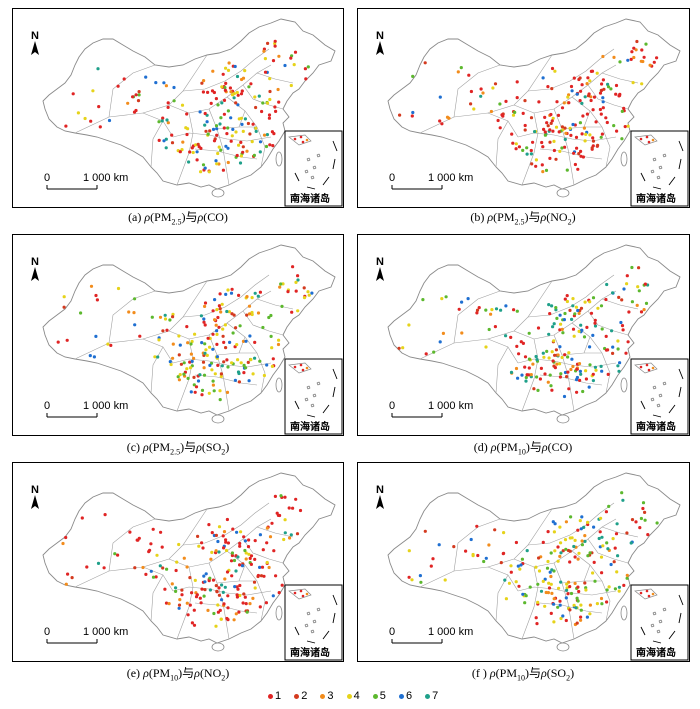 This screenshot has height=709, width=700. What do you see at coordinates (380, 36) in the screenshot?
I see `north-label: N` at bounding box center [380, 36].